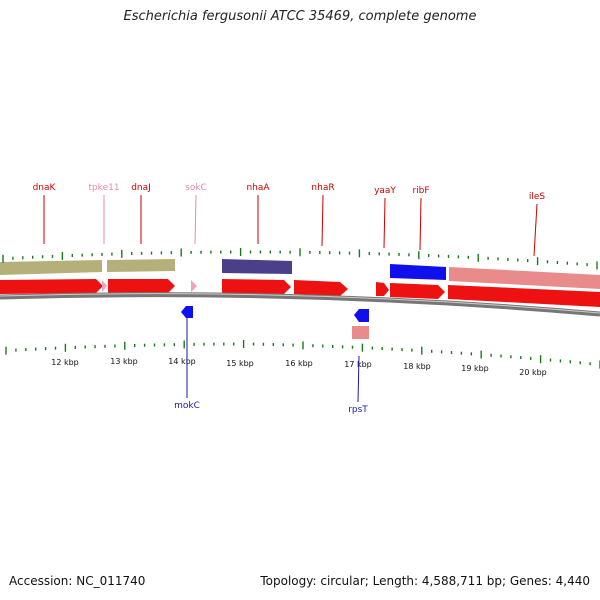 The height and width of the screenshot is (600, 600). I want to click on gene-label-dnaj: dnaJ, so click(141, 188).